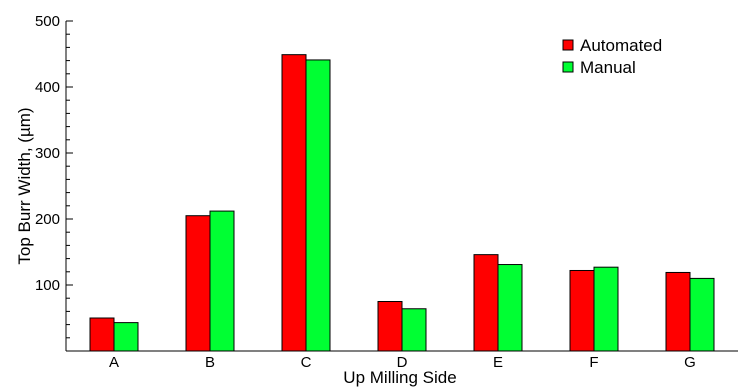 This screenshot has height=388, width=740. What do you see at coordinates (114, 362) in the screenshot?
I see `x-tick-label: A` at bounding box center [114, 362].